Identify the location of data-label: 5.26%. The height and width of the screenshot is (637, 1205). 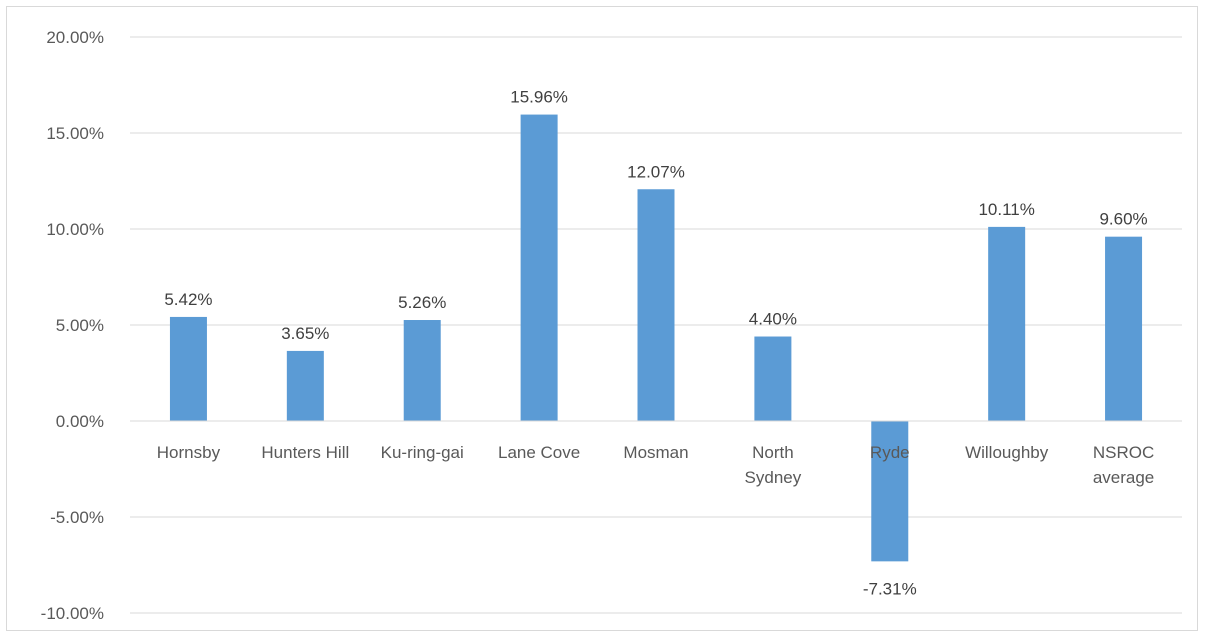
(422, 302).